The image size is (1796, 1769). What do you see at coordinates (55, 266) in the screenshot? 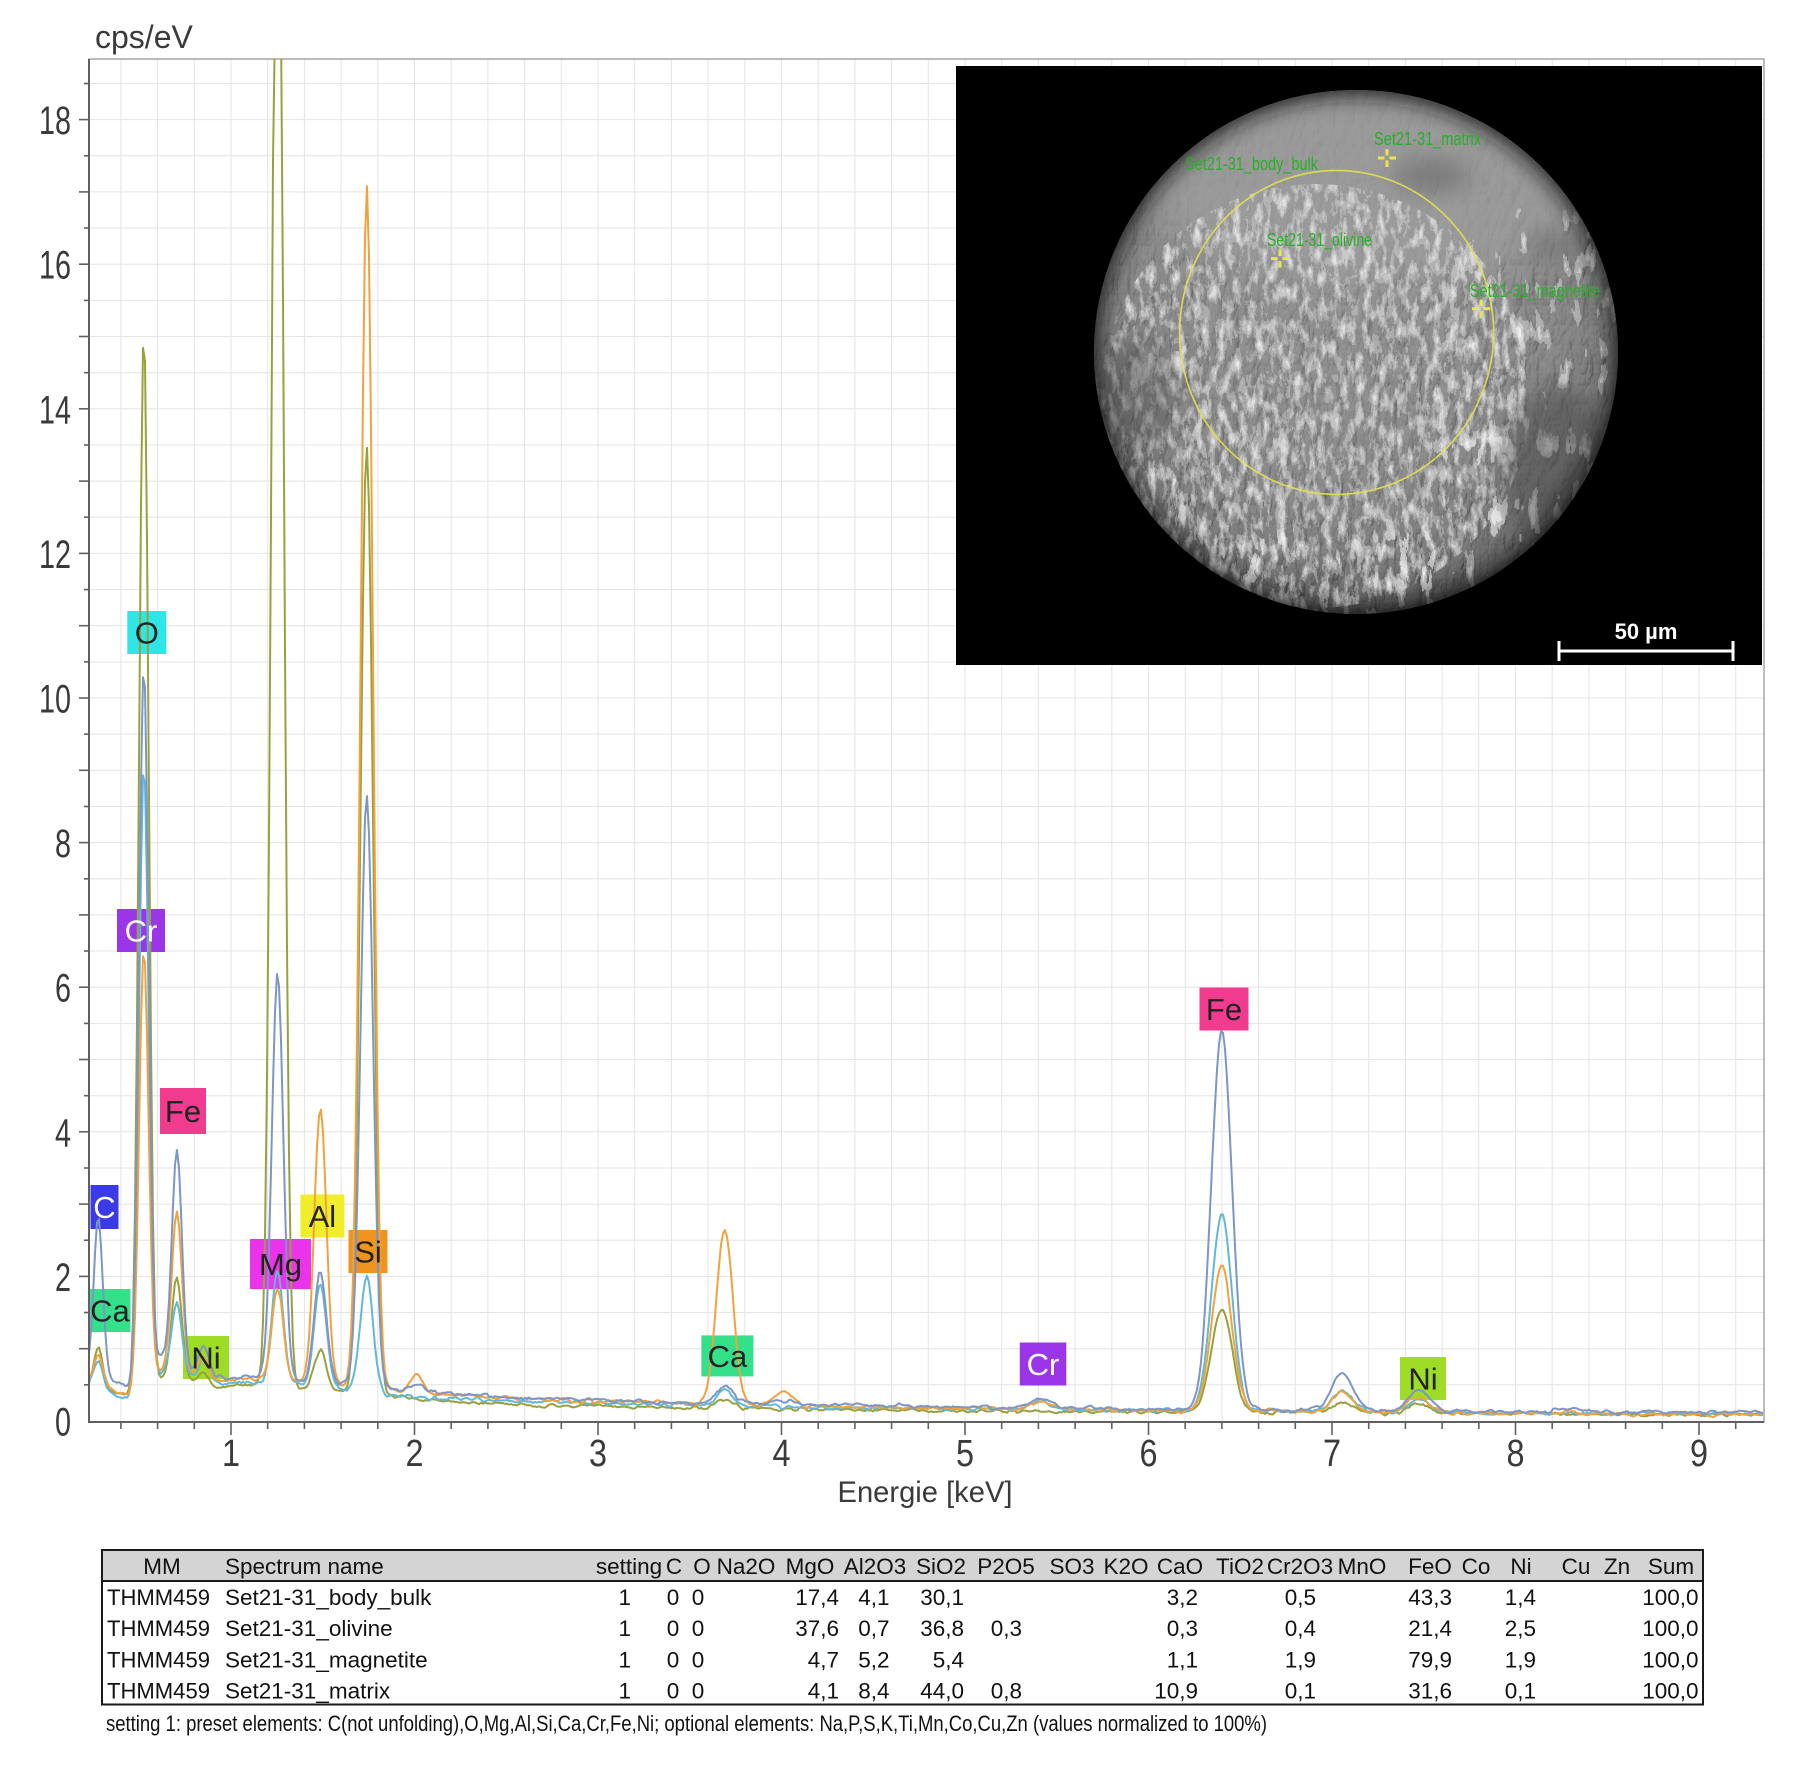
I see `svg-text: 16` at bounding box center [55, 266].